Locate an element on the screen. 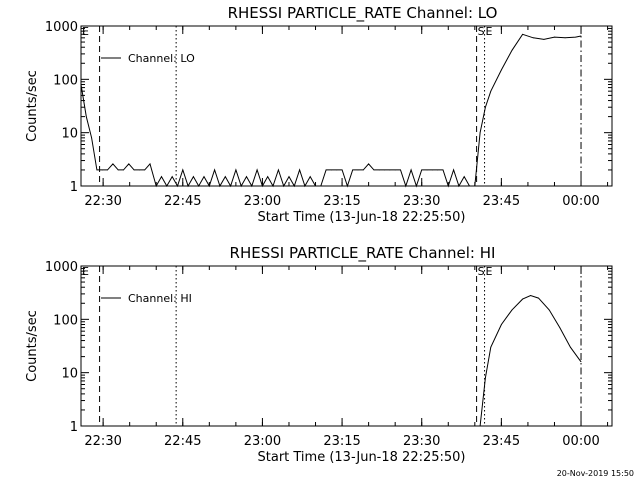  panel2-x-tick-label: 23:45 is located at coordinates (501, 441).